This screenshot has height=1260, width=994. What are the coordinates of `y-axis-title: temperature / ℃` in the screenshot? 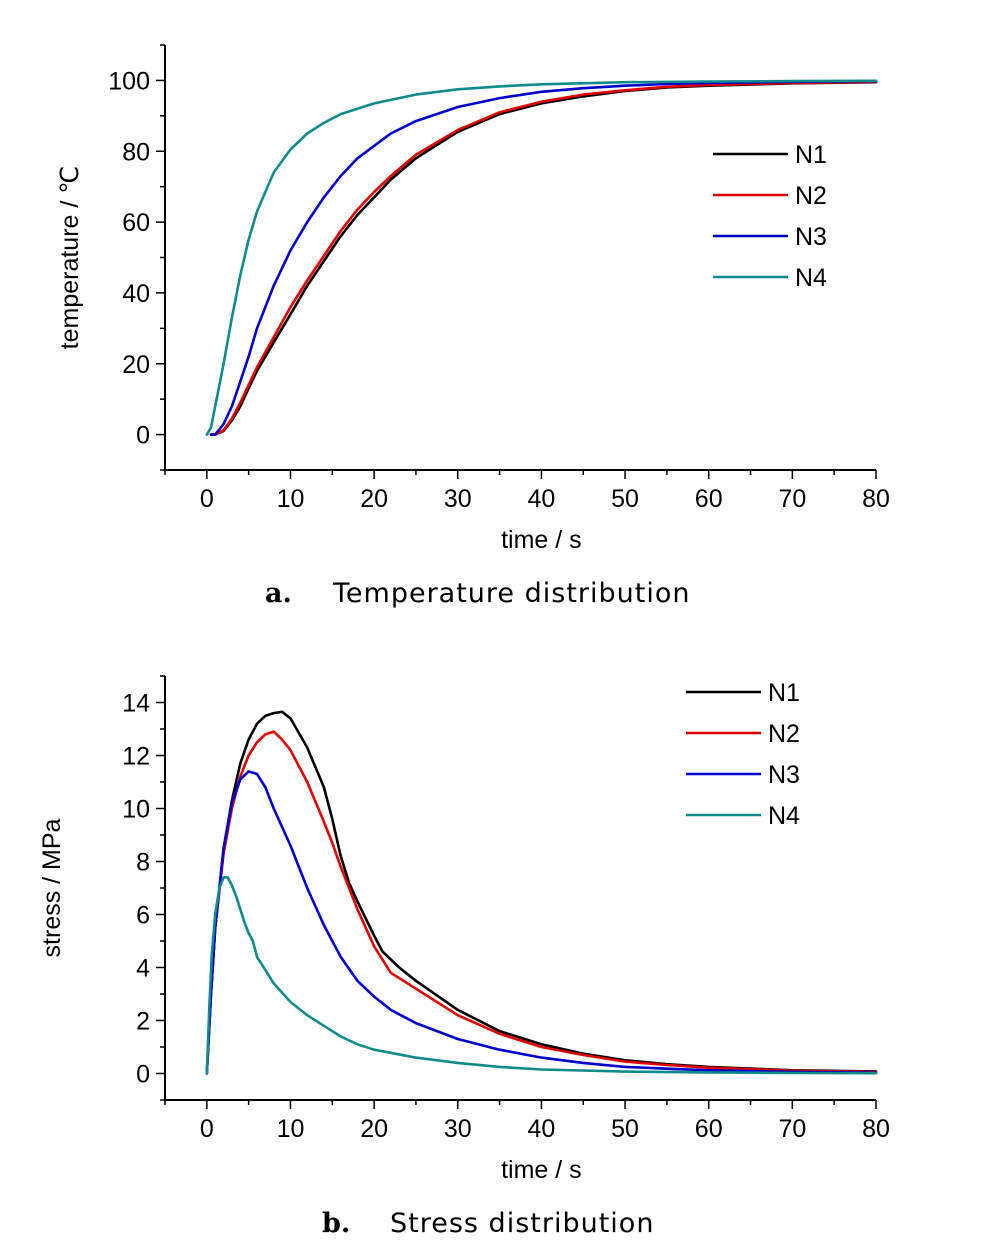 It's located at (70, 258).